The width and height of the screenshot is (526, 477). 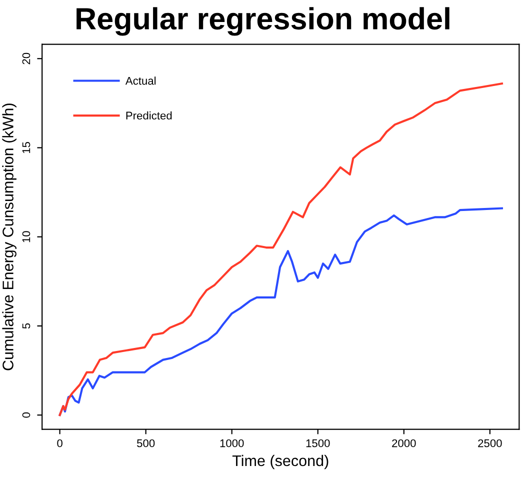 What do you see at coordinates (26, 326) in the screenshot?
I see `y-tick-label: 5` at bounding box center [26, 326].